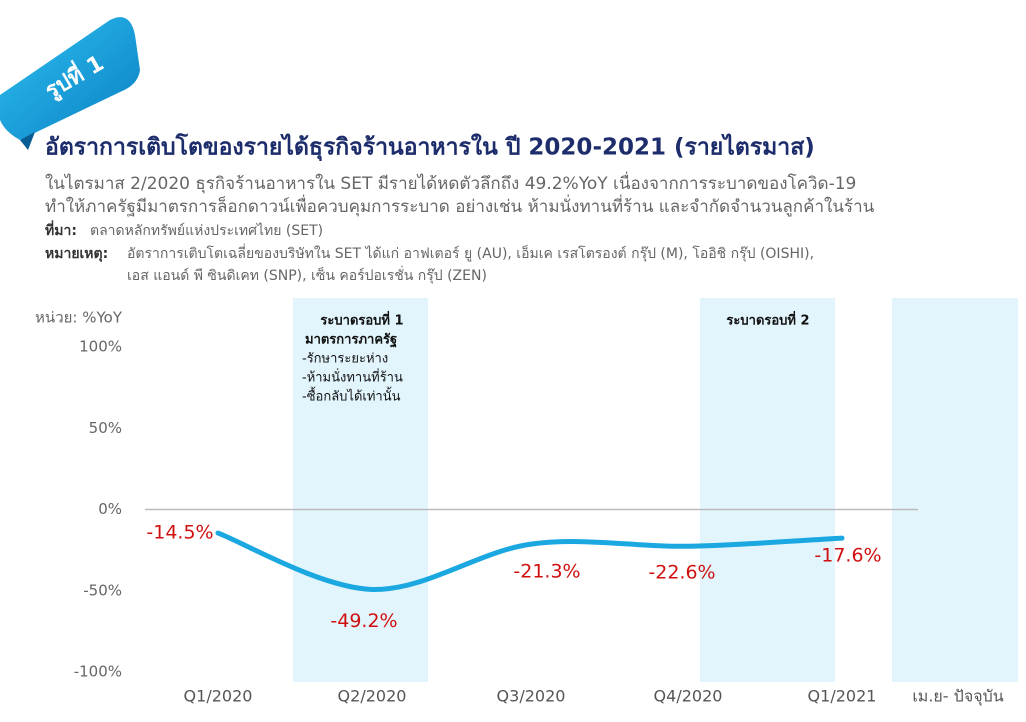 This screenshot has width=1026, height=722. Describe the element at coordinates (957, 697) in the screenshot. I see `x-tick-label: เม.ย- ปัจจุบัน` at that location.